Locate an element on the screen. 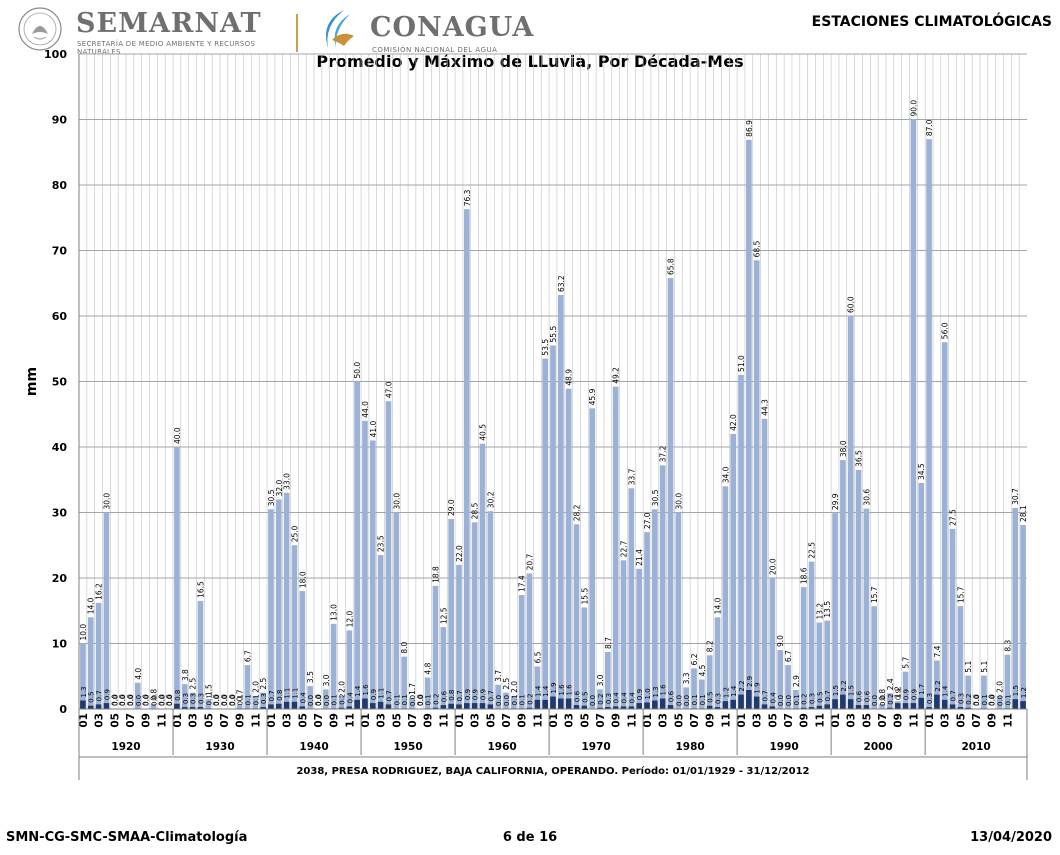  y-tick-label: 20 is located at coordinates (60, 578).